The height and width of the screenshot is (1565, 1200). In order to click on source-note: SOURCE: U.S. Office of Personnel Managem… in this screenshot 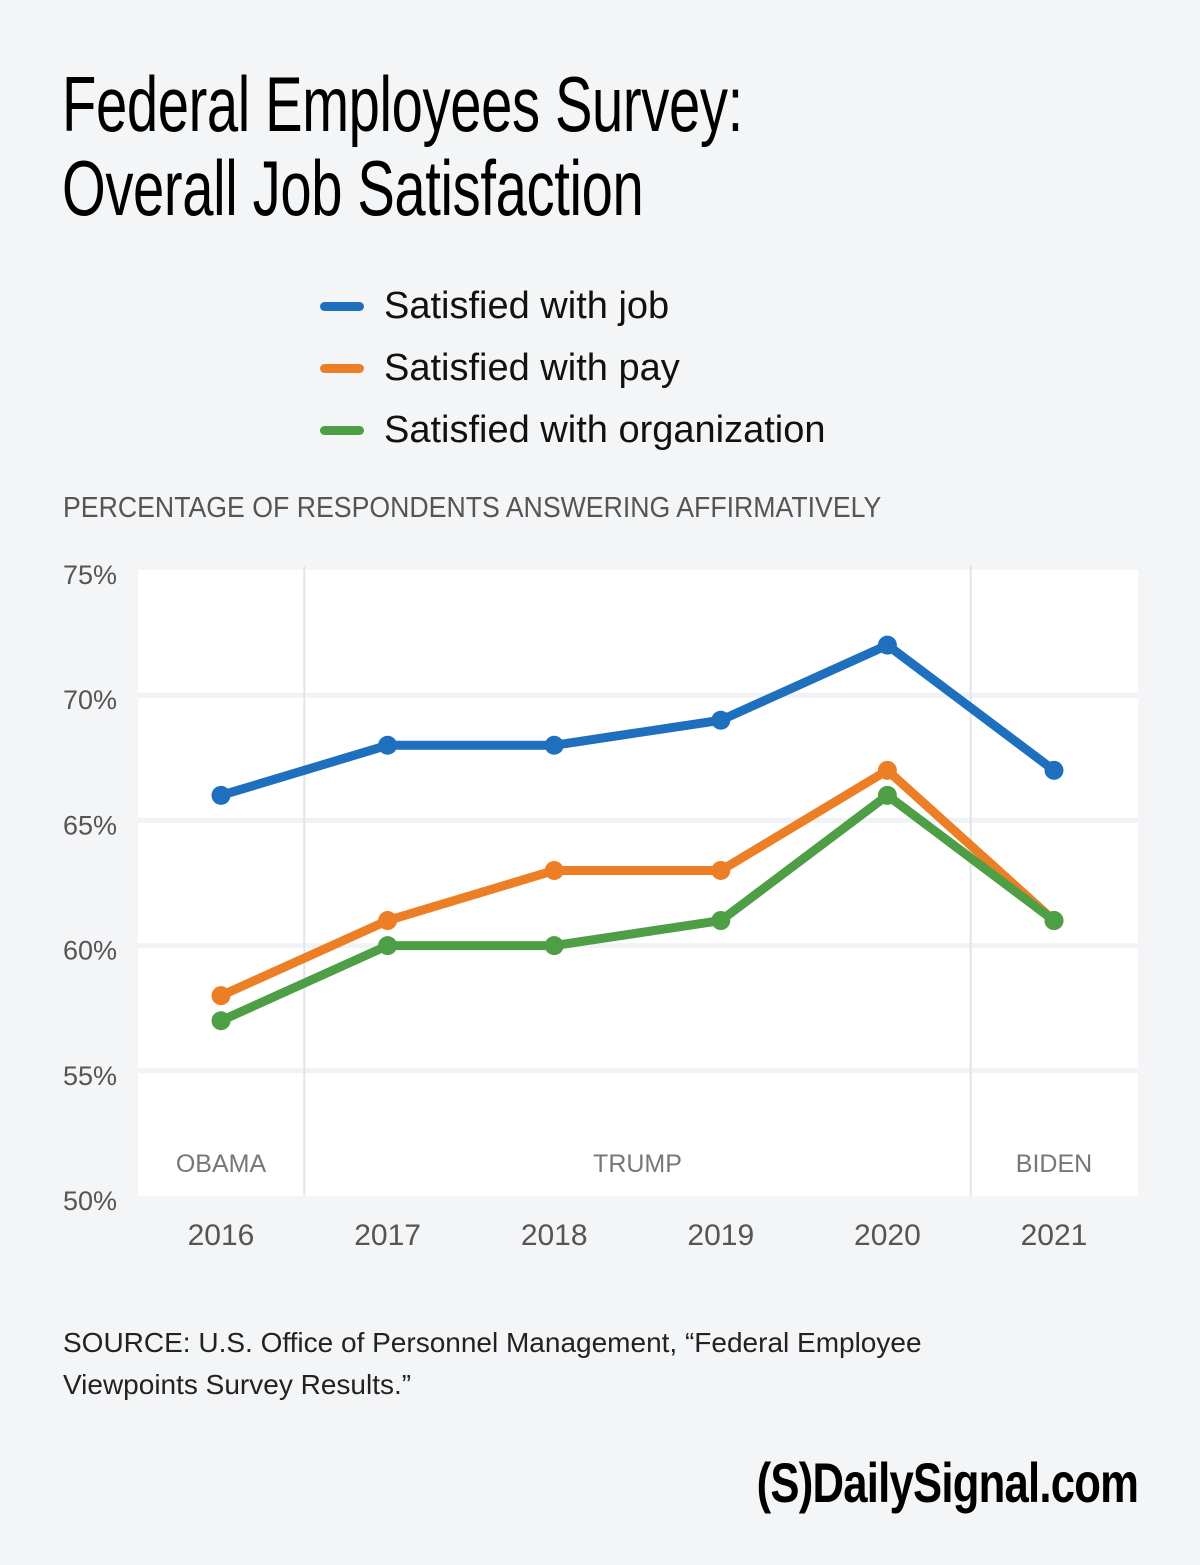, I will do `click(492, 1363)`.